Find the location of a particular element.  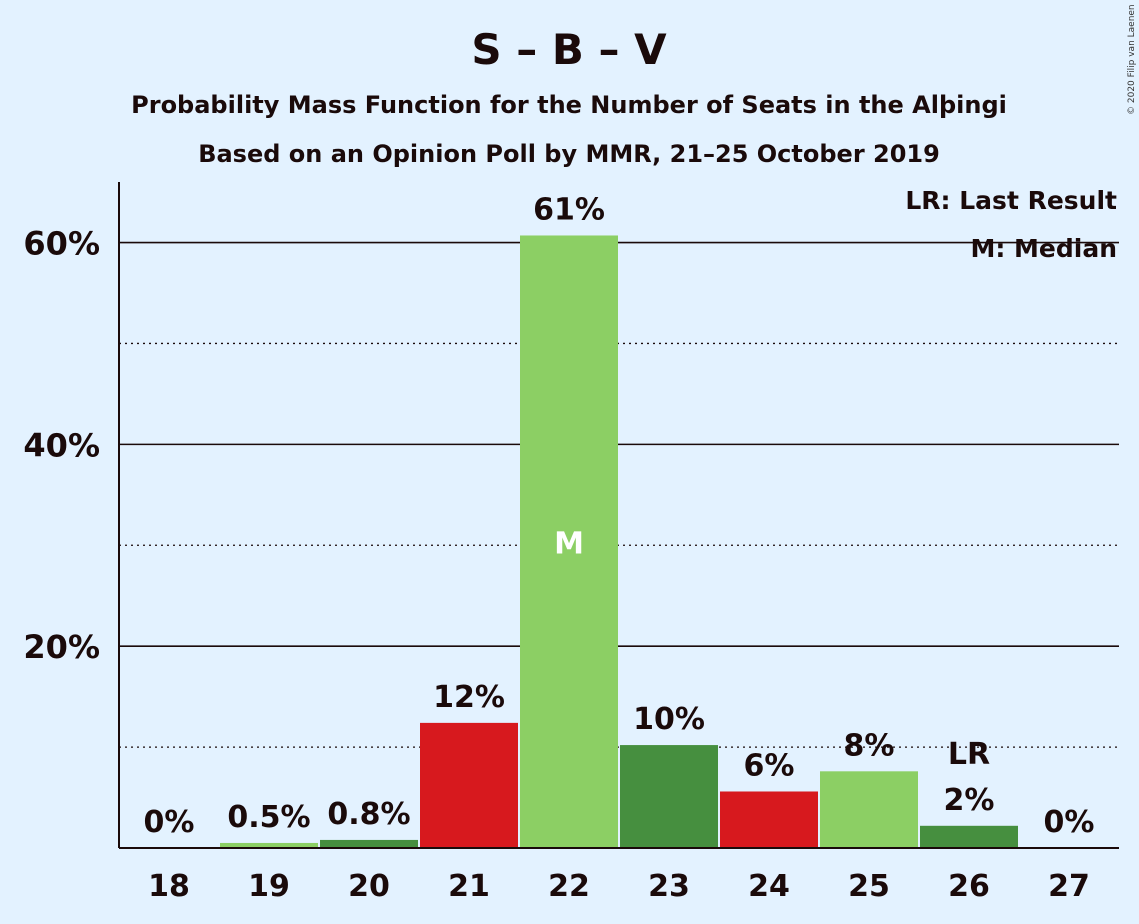

legend: LR: Last Result M: Median is located at coordinates (1011, 224).